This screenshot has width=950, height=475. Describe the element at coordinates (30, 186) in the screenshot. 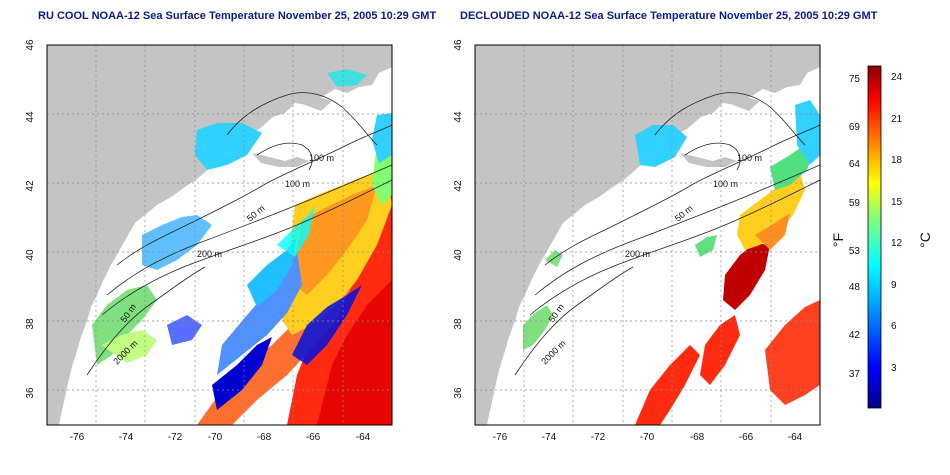

I see `left-lat-tick: 42` at that location.